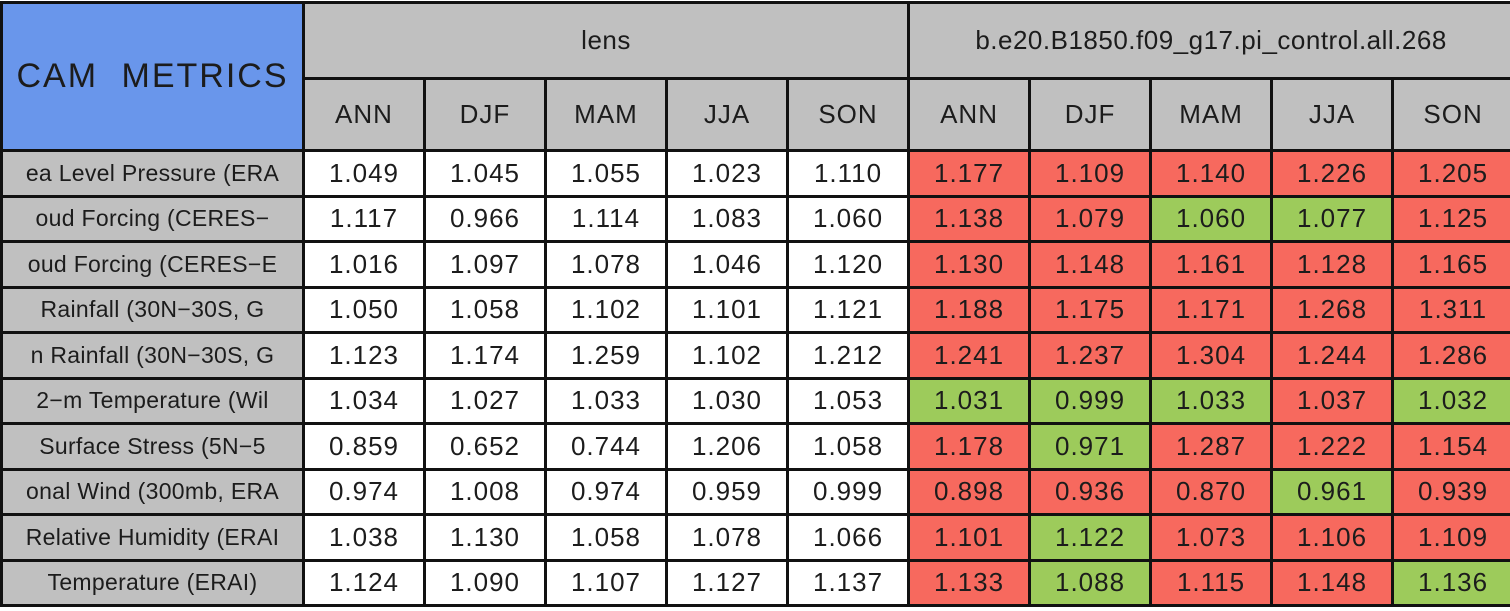  I want to click on row-label: oud Forcing (CERES−E, so click(152, 264).